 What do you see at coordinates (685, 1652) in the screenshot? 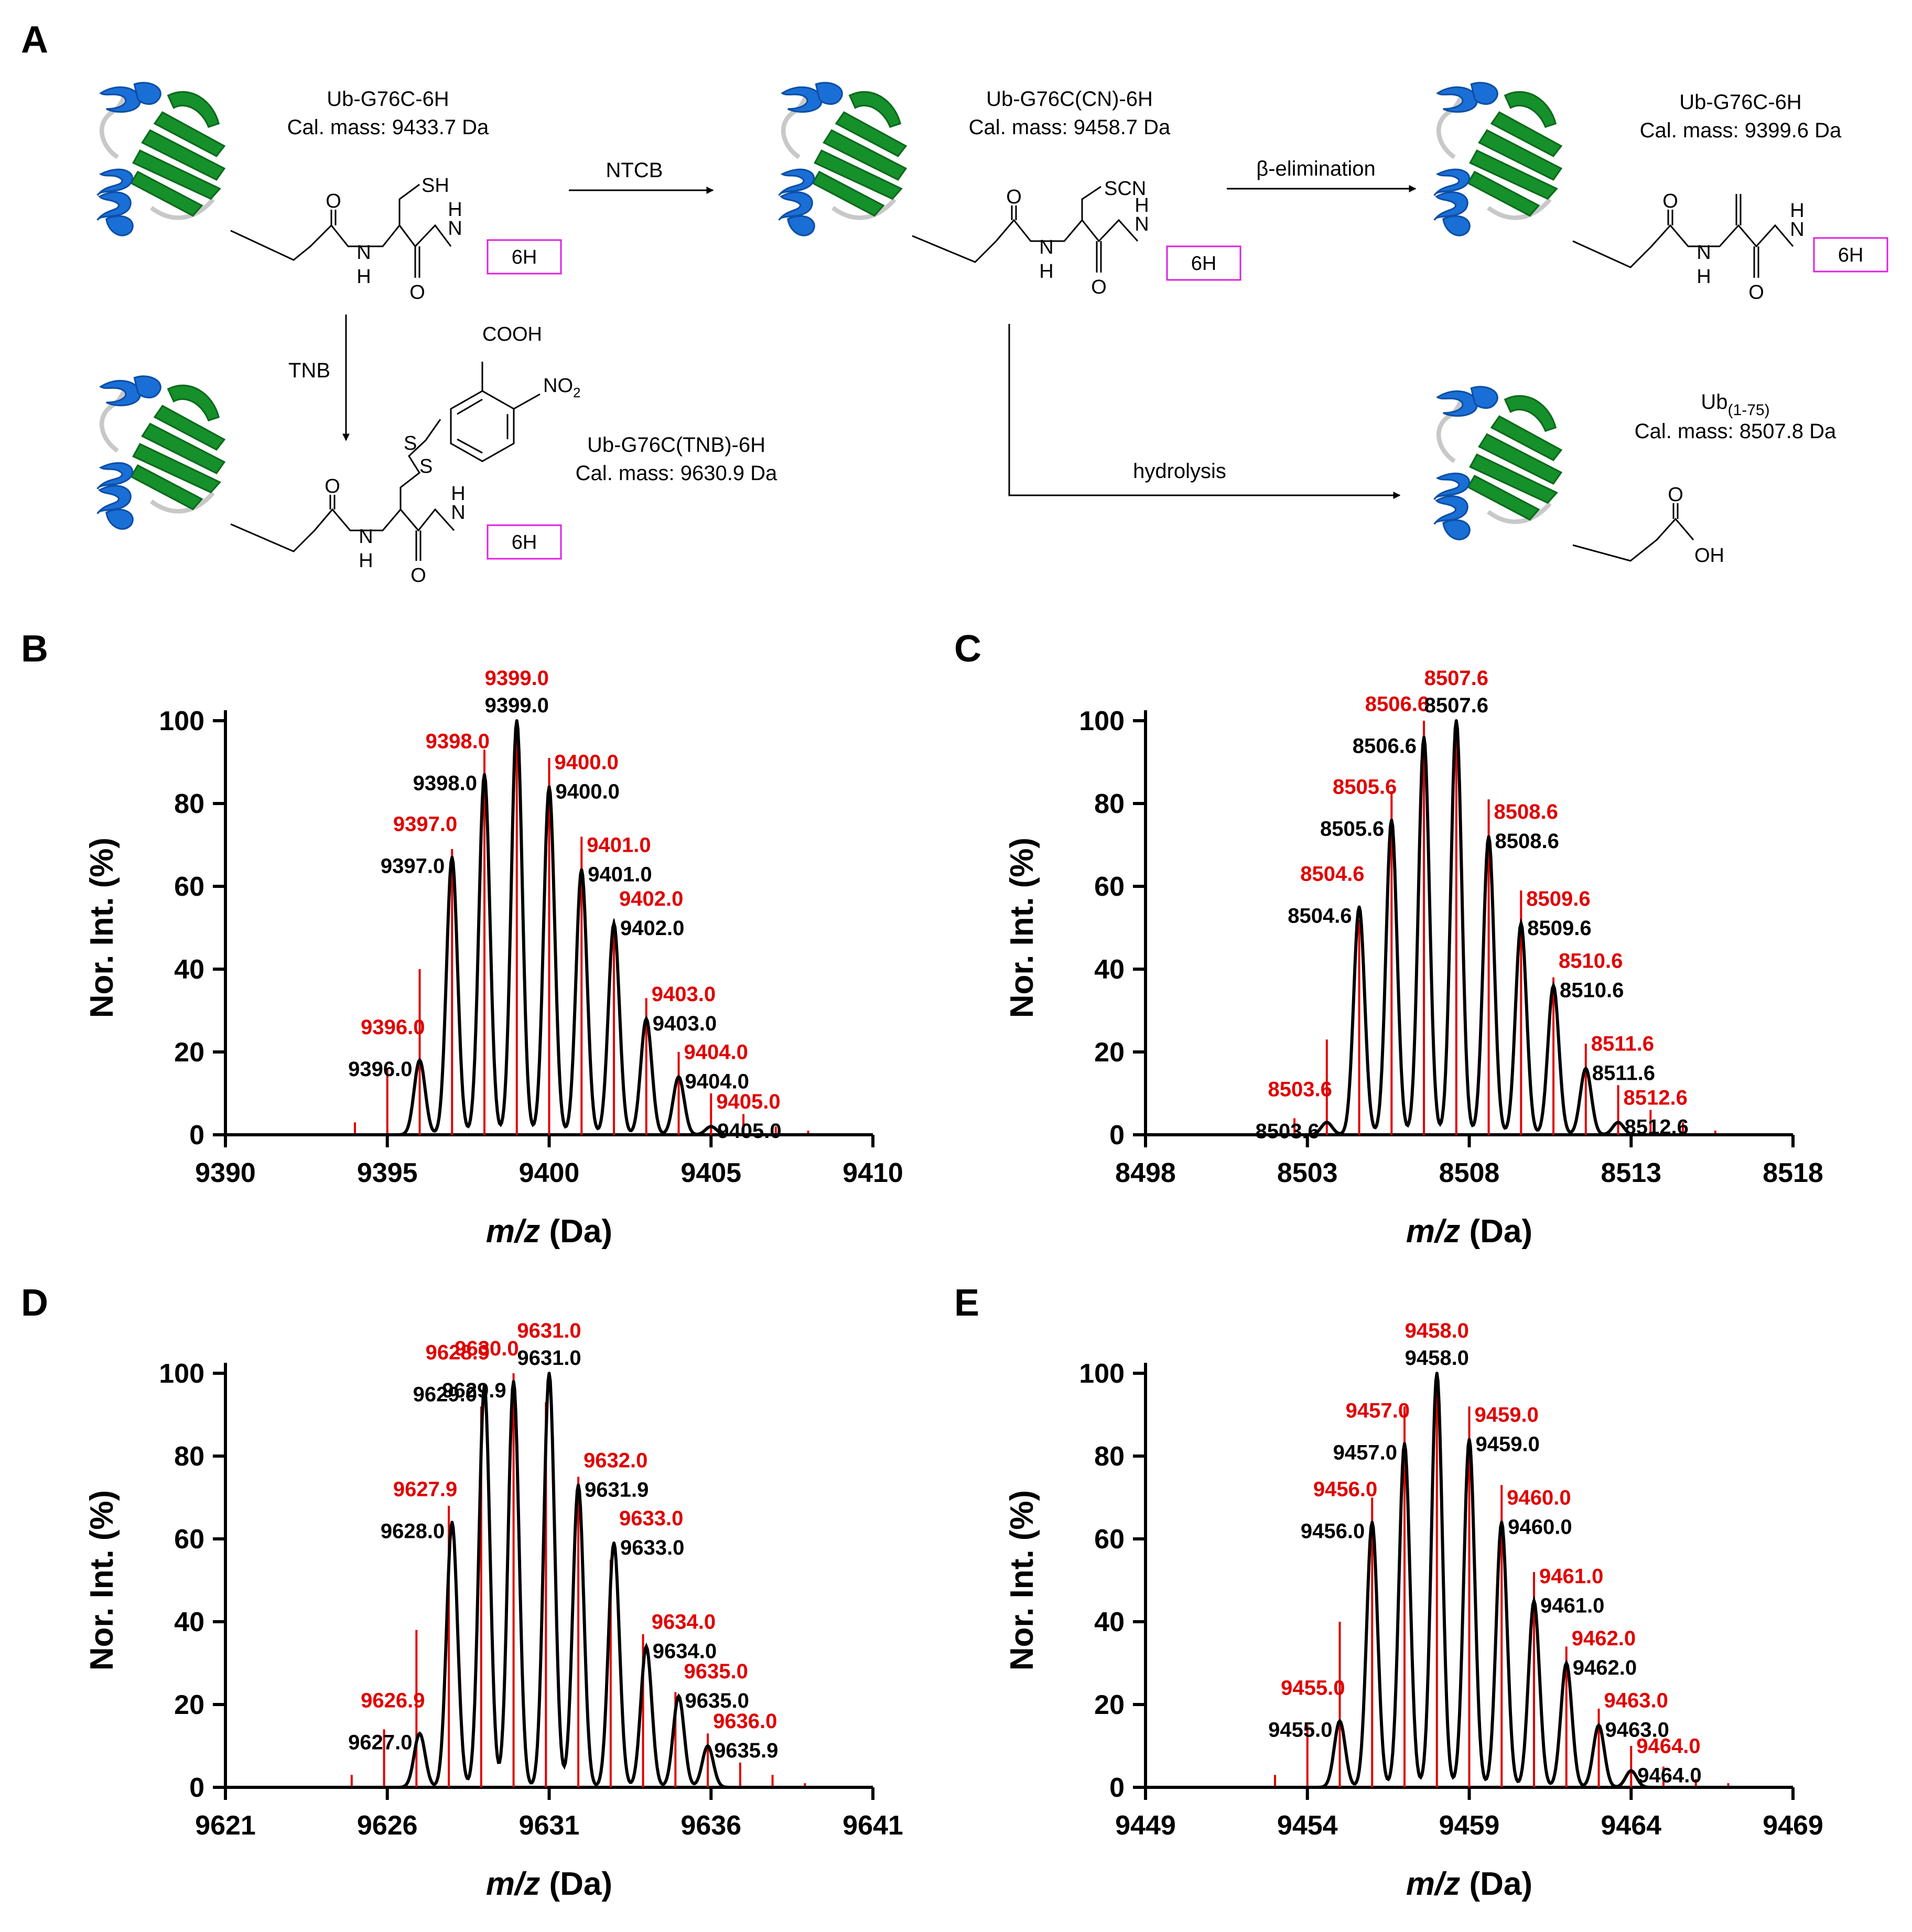
I see `measured-peak-label: 9634.0` at bounding box center [685, 1652].